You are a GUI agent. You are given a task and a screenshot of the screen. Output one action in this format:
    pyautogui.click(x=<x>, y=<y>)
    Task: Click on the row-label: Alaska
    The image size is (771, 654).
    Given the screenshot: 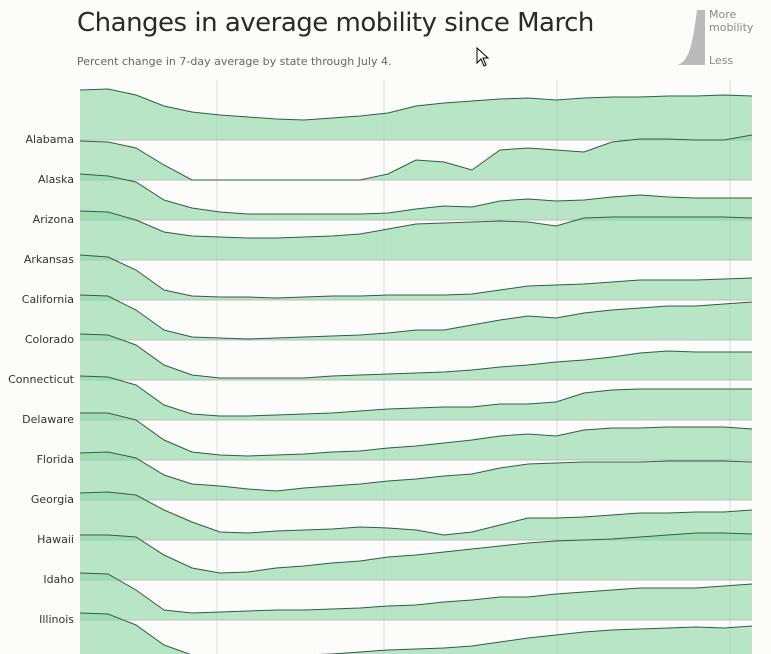 What is the action you would take?
    pyautogui.click(x=56, y=179)
    